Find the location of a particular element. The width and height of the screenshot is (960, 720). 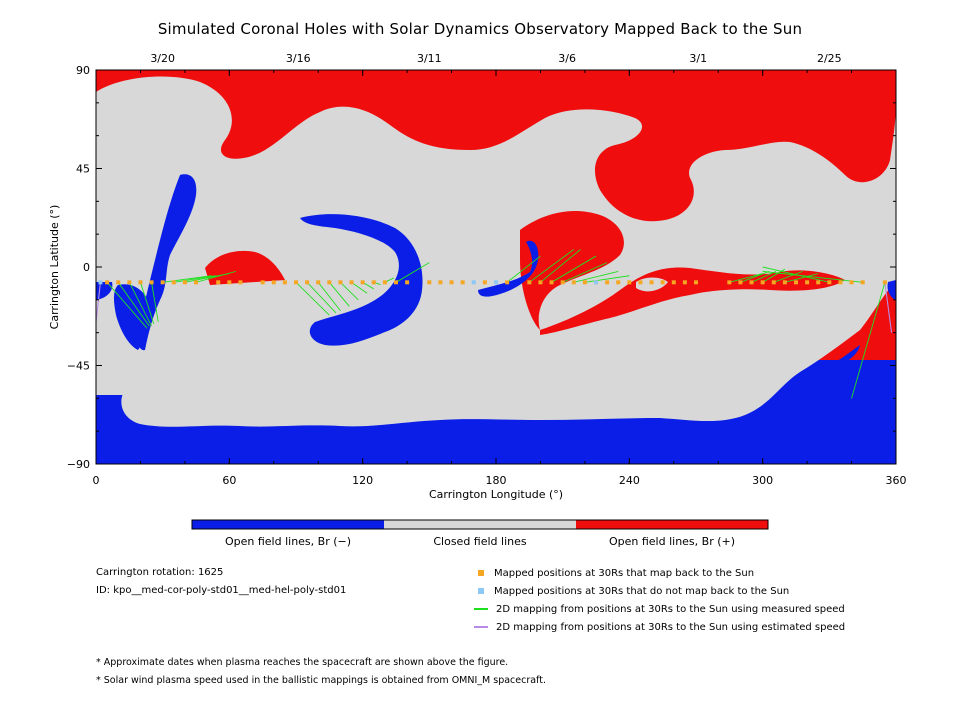

unmapped-positions is located at coordinates (348, 282).